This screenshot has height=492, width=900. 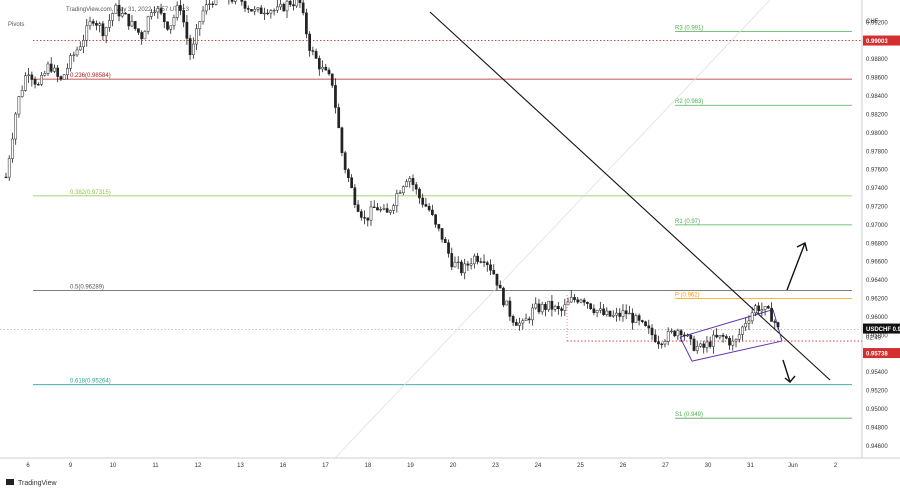 What do you see at coordinates (872, 22) in the screenshot?
I see `currency-label: CHF` at bounding box center [872, 22].